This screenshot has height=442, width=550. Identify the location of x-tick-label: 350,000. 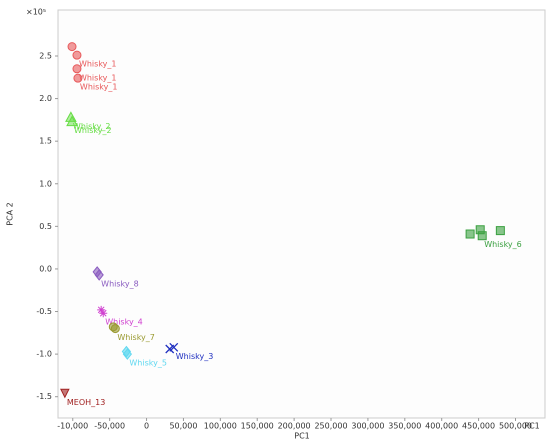
(404, 426).